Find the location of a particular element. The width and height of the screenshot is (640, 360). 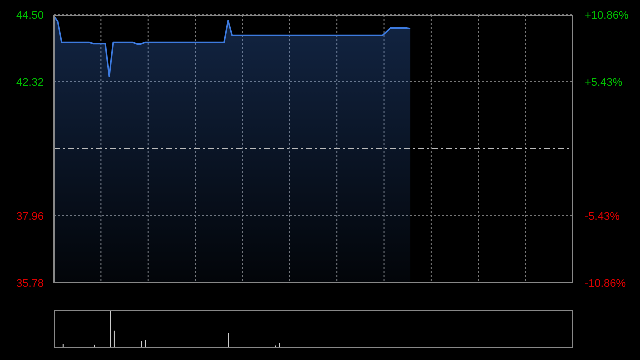

y2-tick-label: +10.86% is located at coordinates (607, 16).